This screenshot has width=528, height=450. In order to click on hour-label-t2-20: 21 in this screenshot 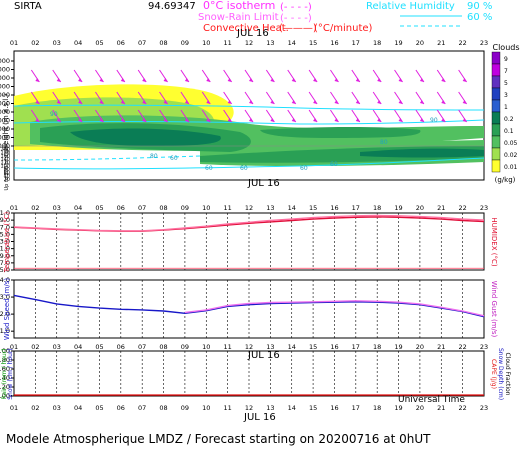, I will do `click(441, 208)`.